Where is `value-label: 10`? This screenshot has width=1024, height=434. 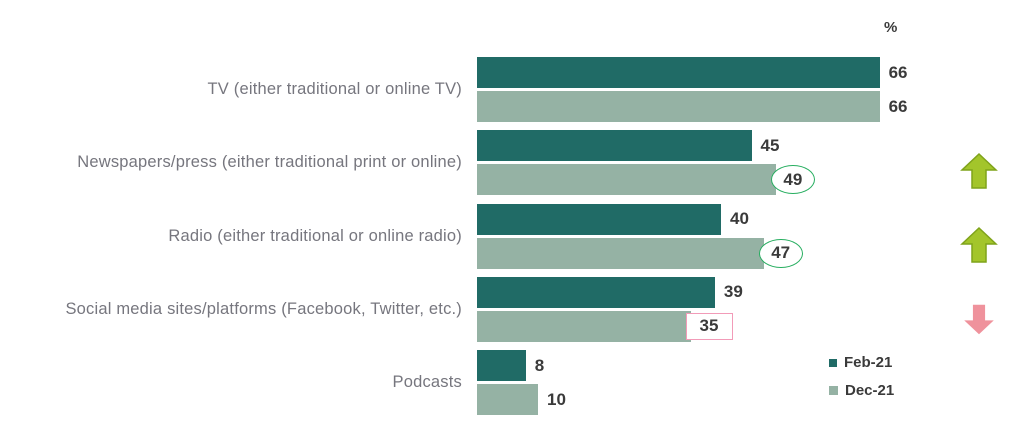 value-label: 10 is located at coordinates (556, 399).